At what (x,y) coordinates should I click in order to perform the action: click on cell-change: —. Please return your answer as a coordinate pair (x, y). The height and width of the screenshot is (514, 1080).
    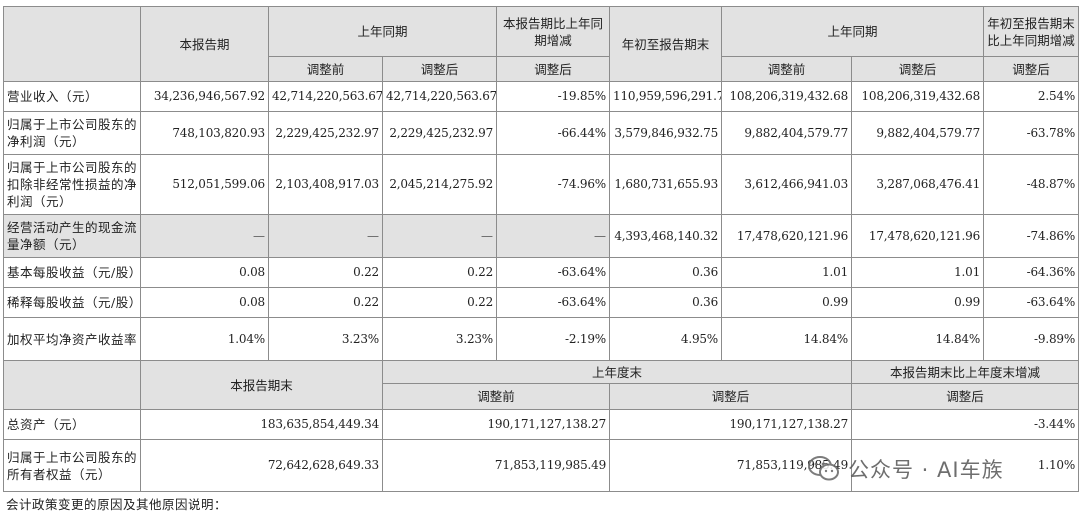
    Looking at the image, I should click on (553, 236).